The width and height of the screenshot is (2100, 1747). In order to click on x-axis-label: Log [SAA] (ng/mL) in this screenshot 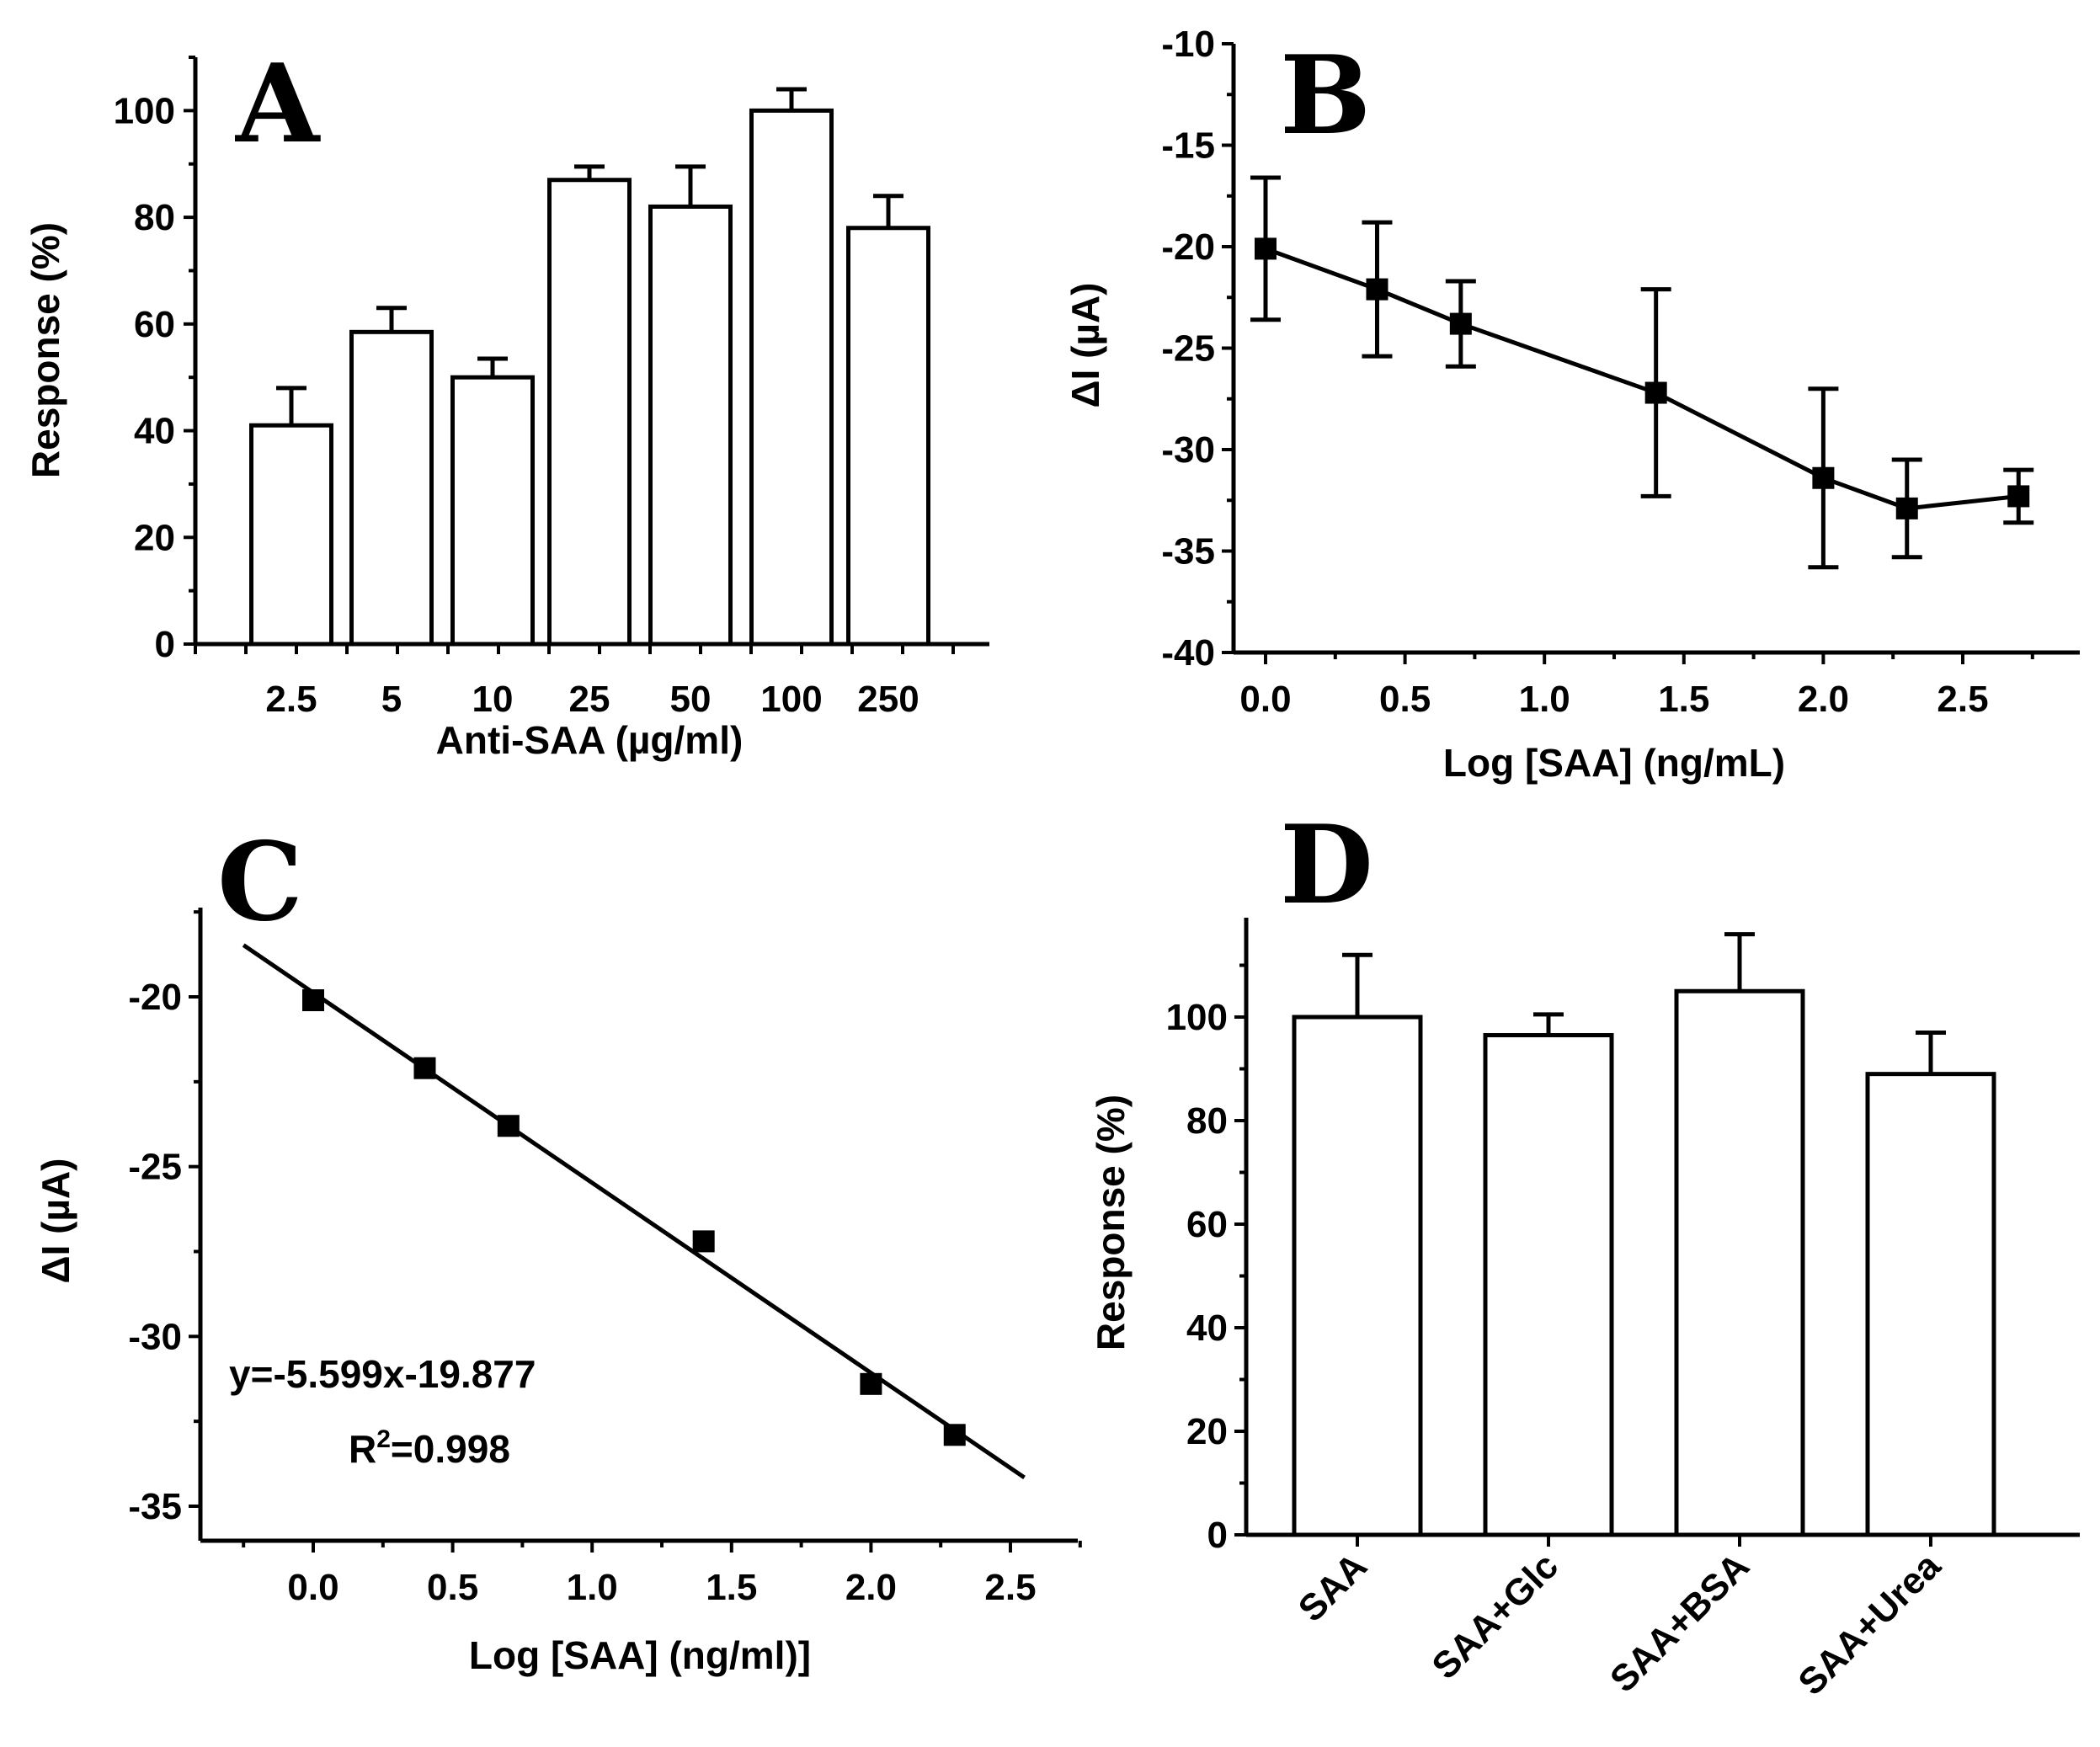, I will do `click(1614, 763)`.